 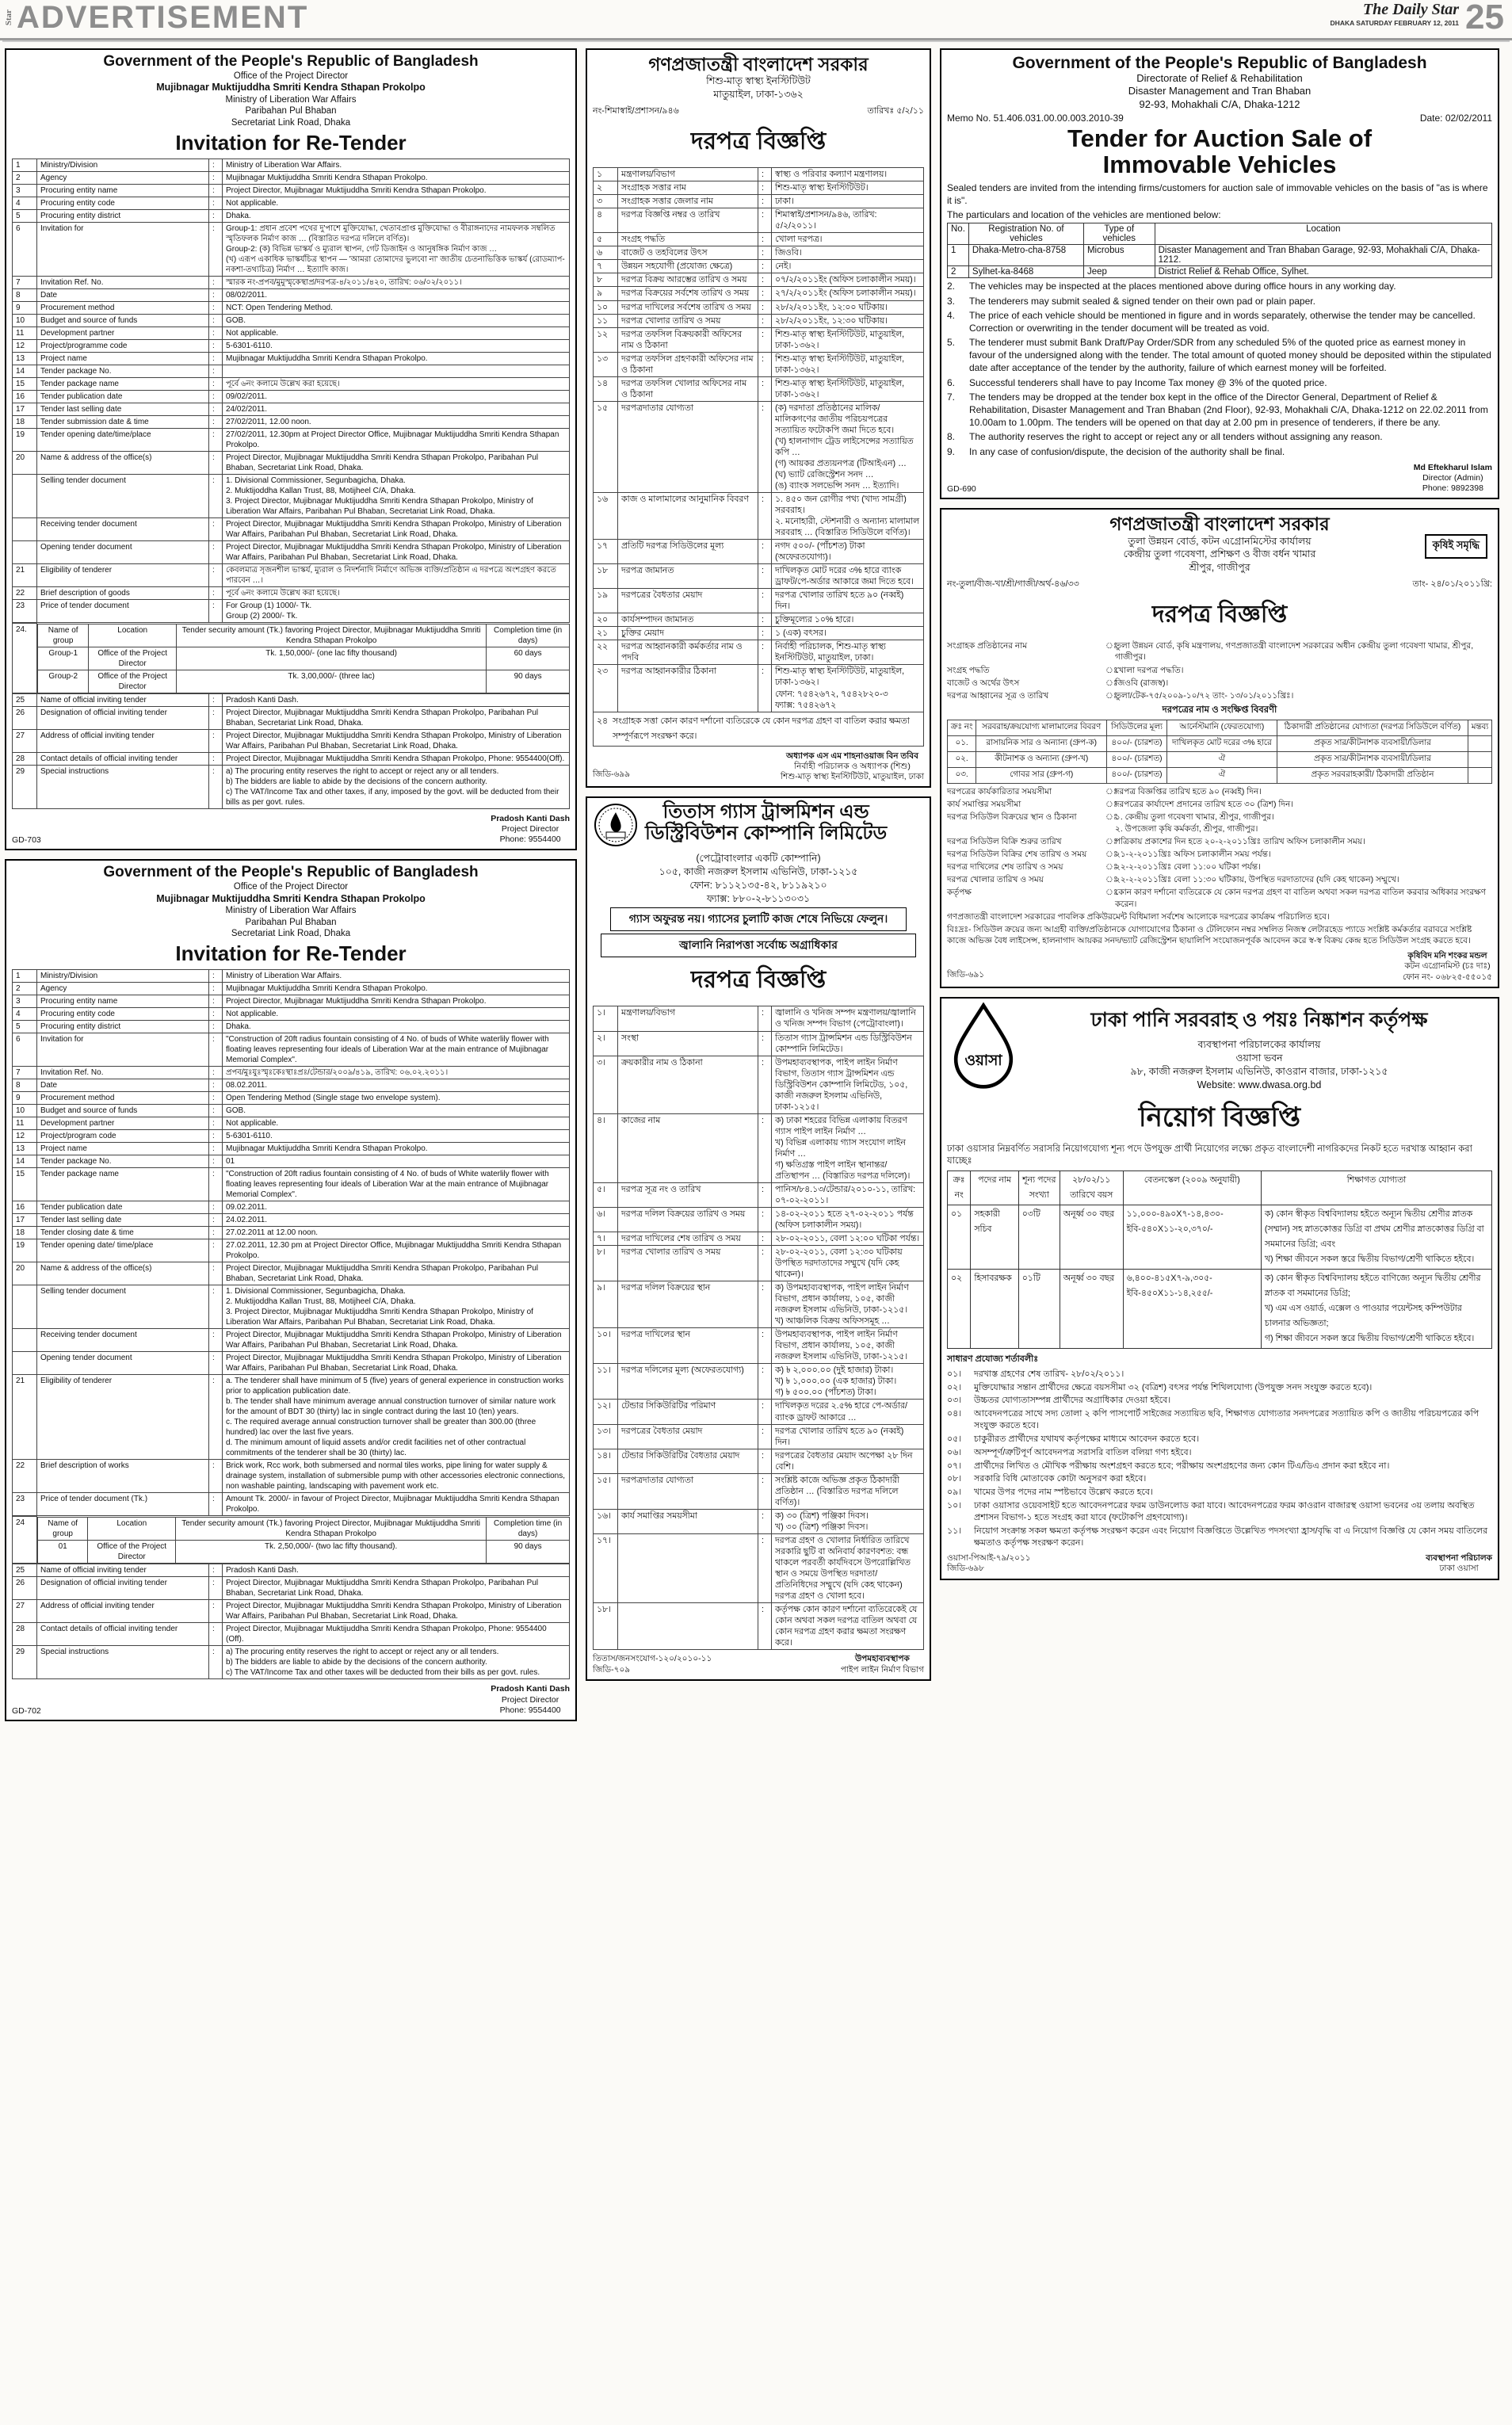 What do you see at coordinates (766, 833) in the screenshot?
I see `company-name-2: ডিস্ট্রিবিউশন কোম্পানি লিমিটেড` at bounding box center [766, 833].